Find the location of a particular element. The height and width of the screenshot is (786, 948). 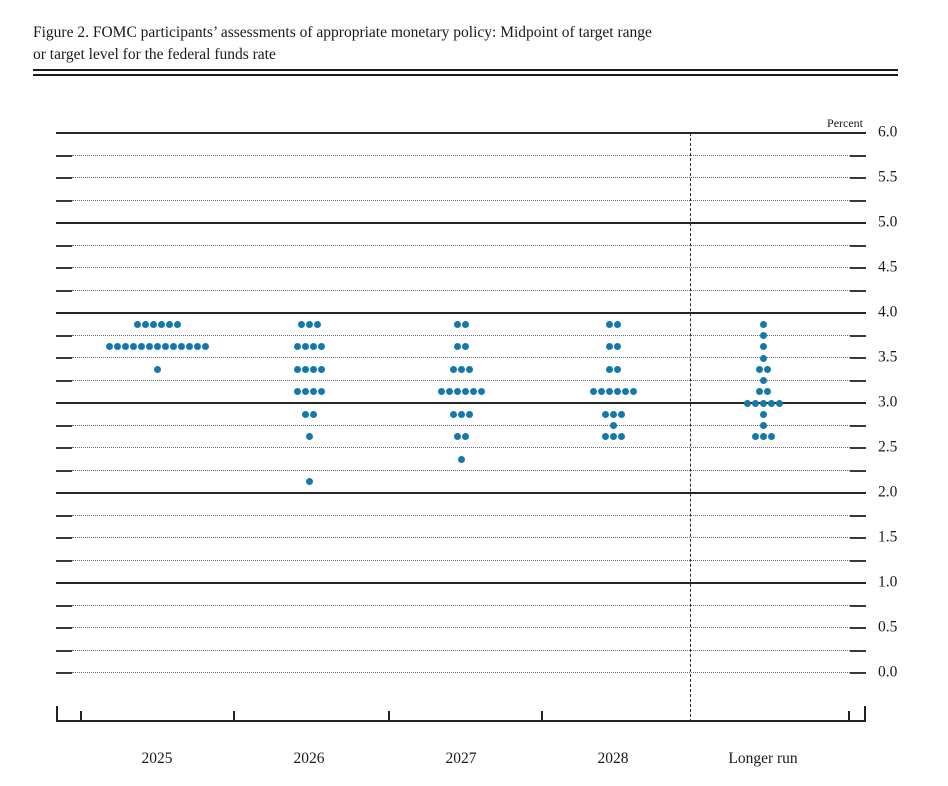

x-axis-corner-tick is located at coordinates (865, 714).